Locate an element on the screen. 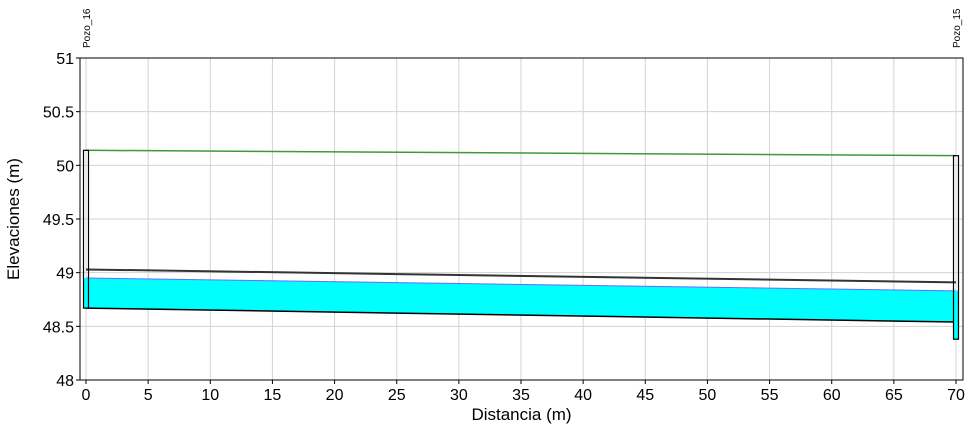 The width and height of the screenshot is (974, 436). x-tick-label: 40 is located at coordinates (583, 395).